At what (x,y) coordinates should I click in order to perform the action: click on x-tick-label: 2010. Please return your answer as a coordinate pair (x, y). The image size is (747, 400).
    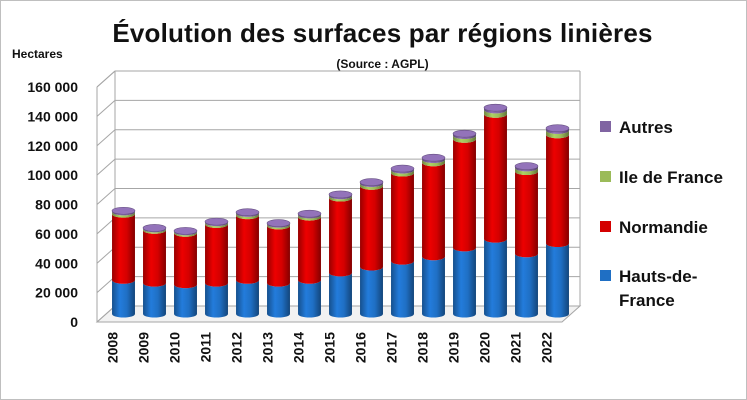
    Looking at the image, I should click on (175, 347).